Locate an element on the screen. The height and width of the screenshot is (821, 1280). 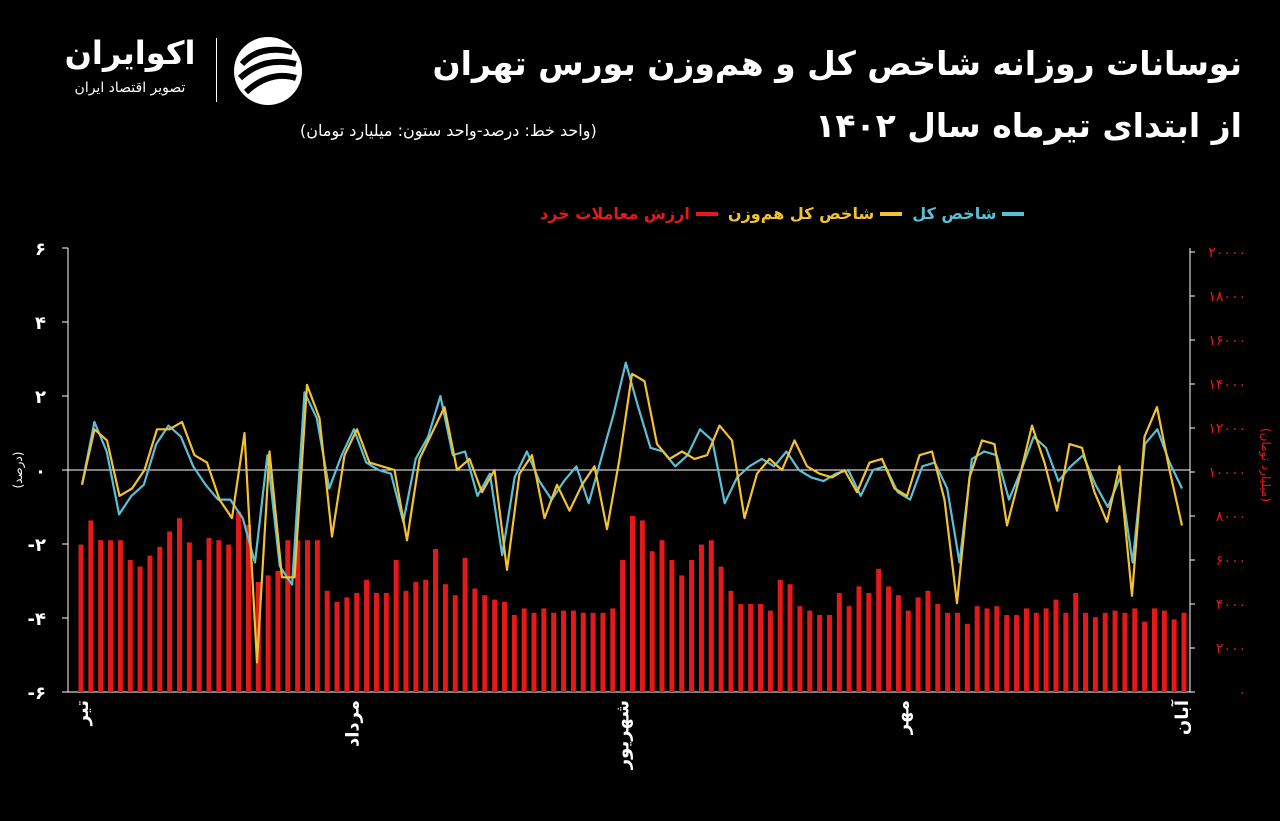
right-tick-label: ۱۲۰۰۰ is located at coordinates (1227, 429).